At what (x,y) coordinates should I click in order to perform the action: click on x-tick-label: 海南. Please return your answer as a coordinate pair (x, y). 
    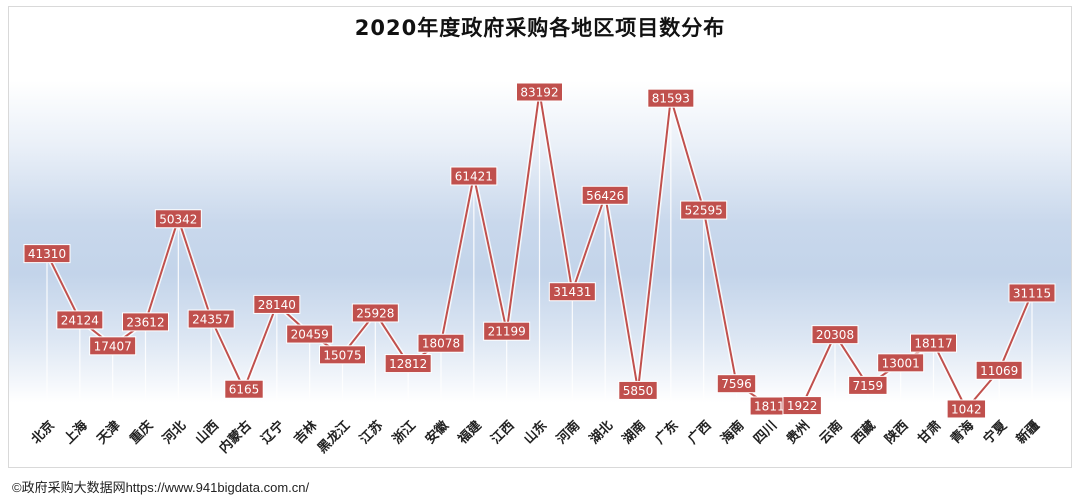
    Looking at the image, I should click on (733, 433).